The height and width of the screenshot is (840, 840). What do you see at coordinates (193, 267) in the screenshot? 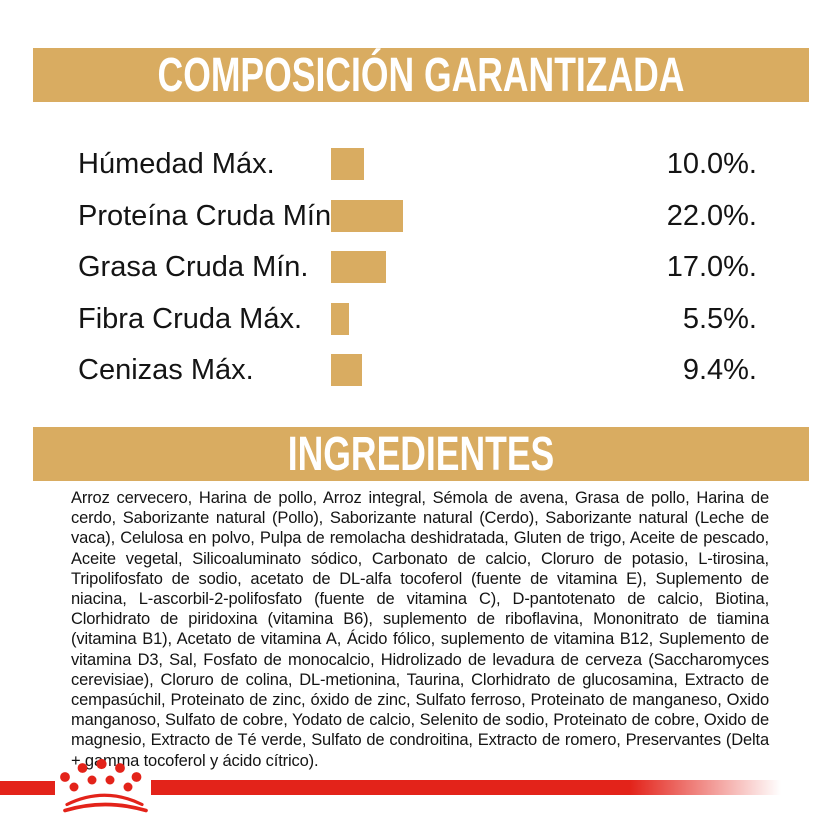
I see `nutrient-label: Grasa Cruda Mín.` at bounding box center [193, 267].